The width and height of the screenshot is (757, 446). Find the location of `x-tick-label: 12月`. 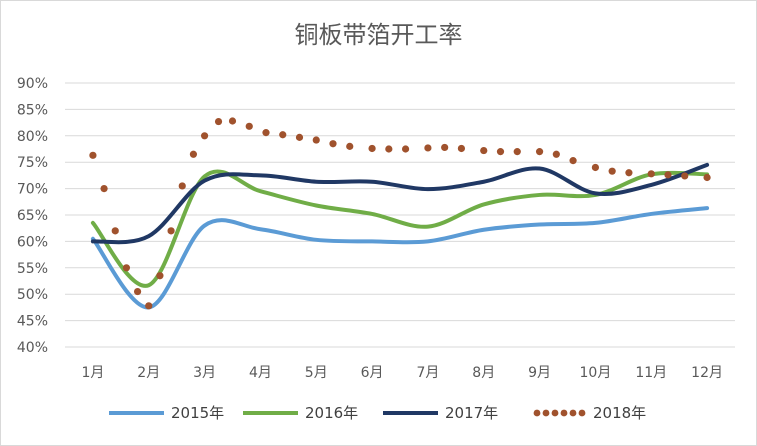

x-tick-label: 12月 is located at coordinates (707, 373).